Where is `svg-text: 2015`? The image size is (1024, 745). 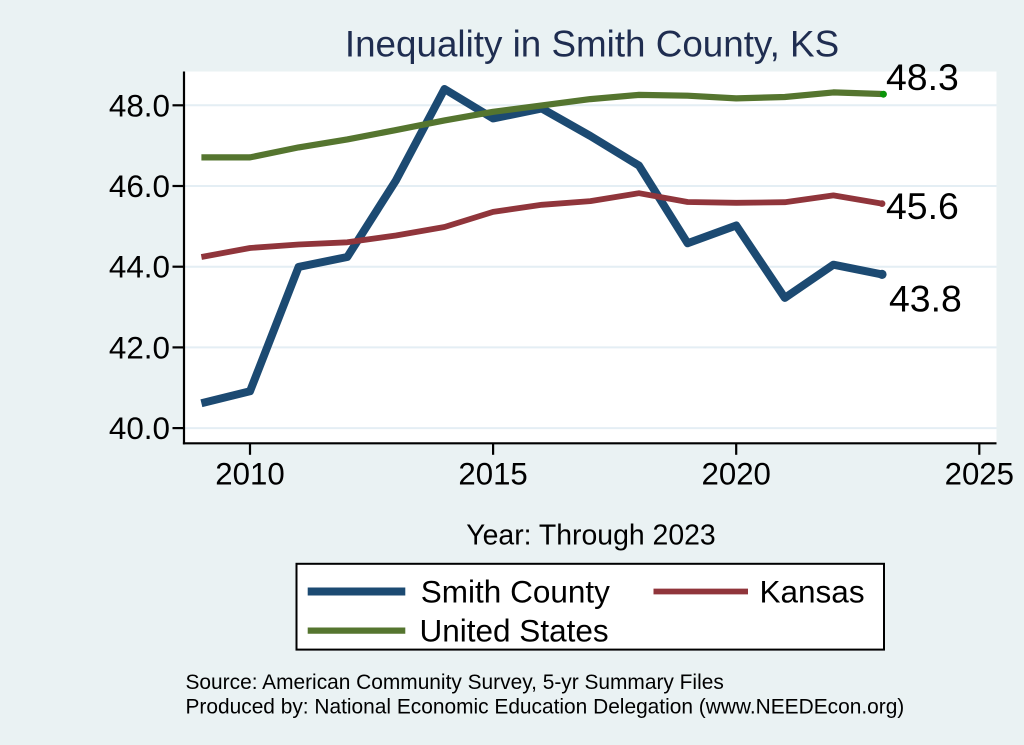
svg-text: 2015 is located at coordinates (492, 474).